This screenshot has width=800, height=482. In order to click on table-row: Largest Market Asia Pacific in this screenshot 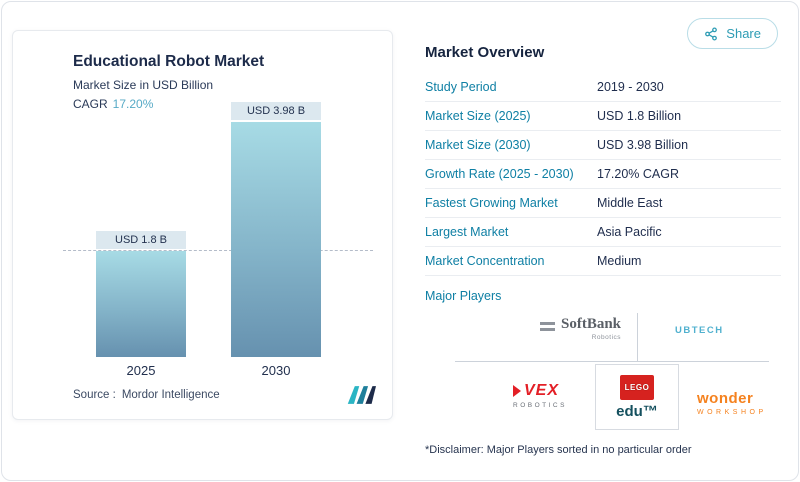, I will do `click(603, 232)`.